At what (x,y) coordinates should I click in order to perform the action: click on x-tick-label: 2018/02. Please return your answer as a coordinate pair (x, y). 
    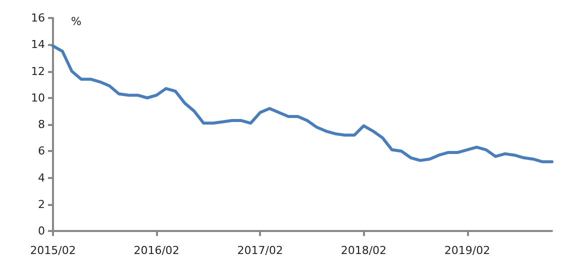
    Looking at the image, I should click on (363, 250).